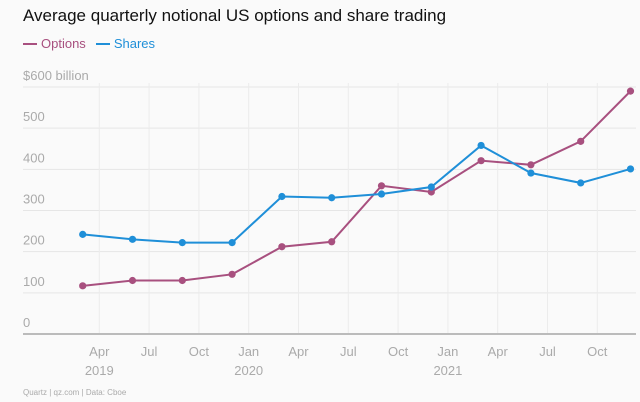  I want to click on legend-label-options: Options, so click(63, 43).